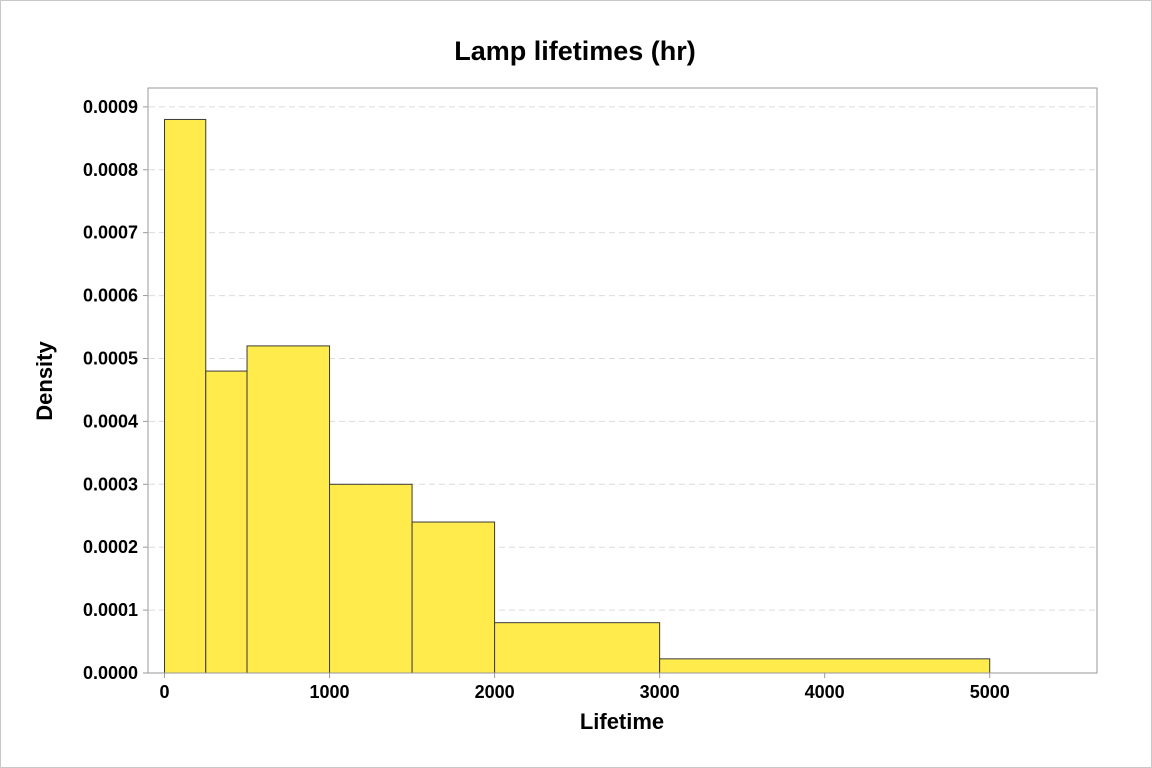 Image resolution: width=1152 pixels, height=768 pixels. Describe the element at coordinates (110, 170) in the screenshot. I see `y-tick-label: 0.0008` at that location.